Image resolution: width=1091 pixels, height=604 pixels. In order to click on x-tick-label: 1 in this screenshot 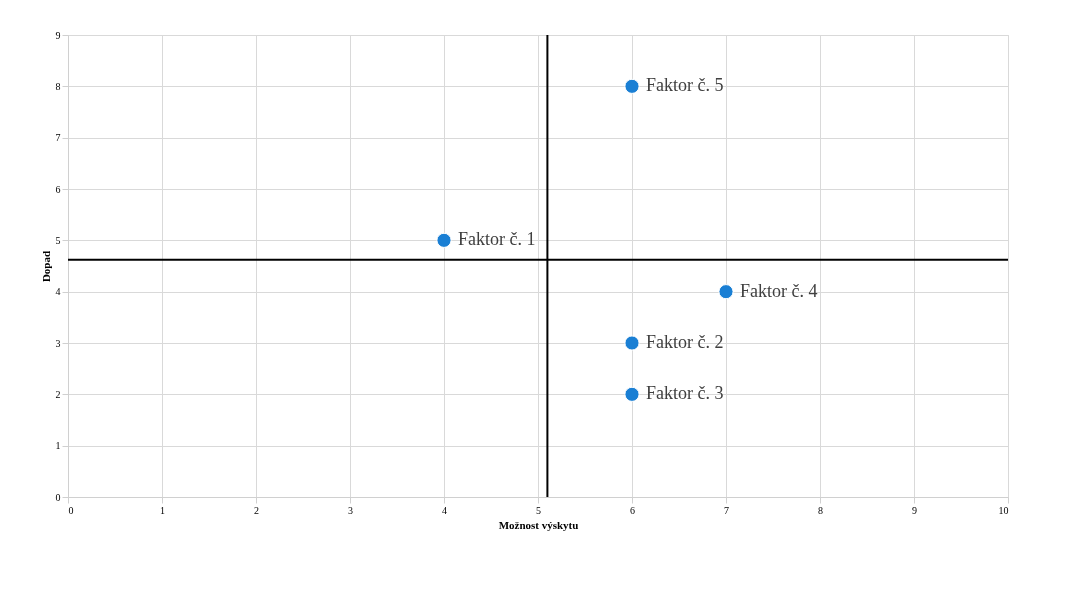, I will do `click(162, 510)`.